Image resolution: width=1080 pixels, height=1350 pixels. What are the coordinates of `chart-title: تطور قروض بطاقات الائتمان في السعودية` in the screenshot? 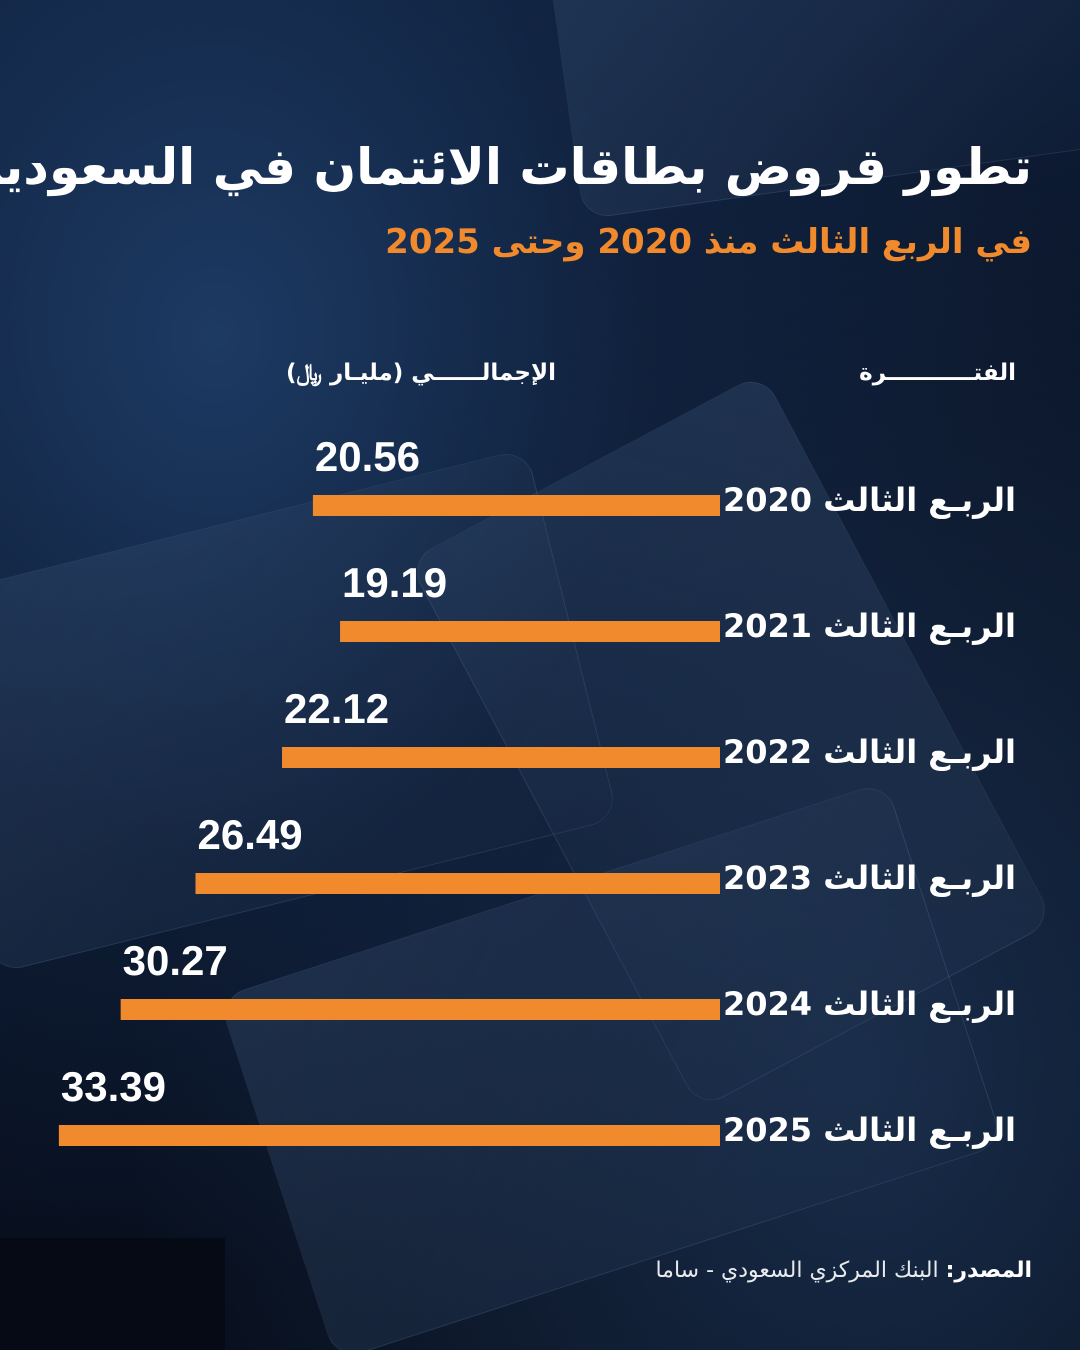 It's located at (516, 167).